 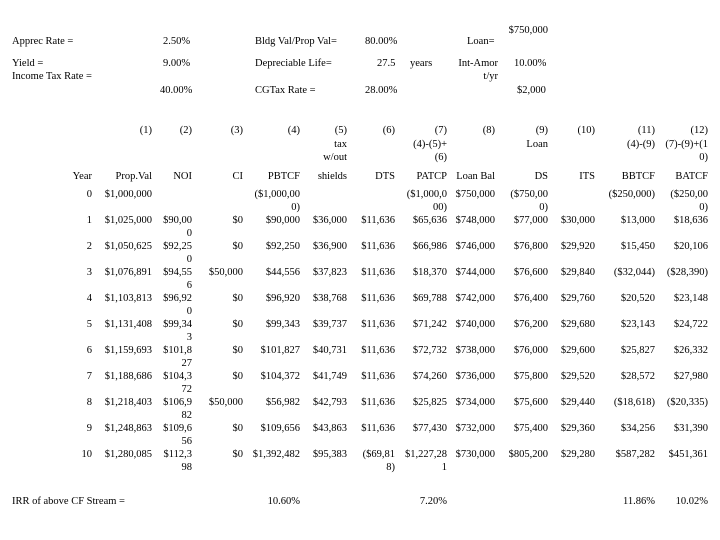 I want to click on cell: $29,280, so click(x=577, y=454).